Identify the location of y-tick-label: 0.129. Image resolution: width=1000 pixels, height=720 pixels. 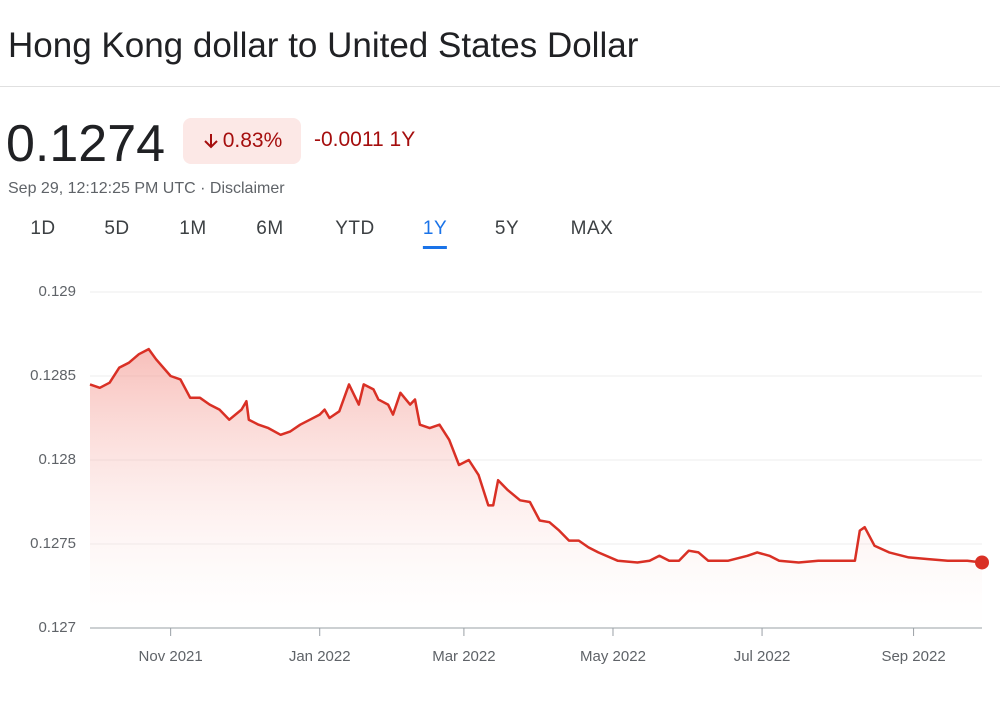
(57, 291).